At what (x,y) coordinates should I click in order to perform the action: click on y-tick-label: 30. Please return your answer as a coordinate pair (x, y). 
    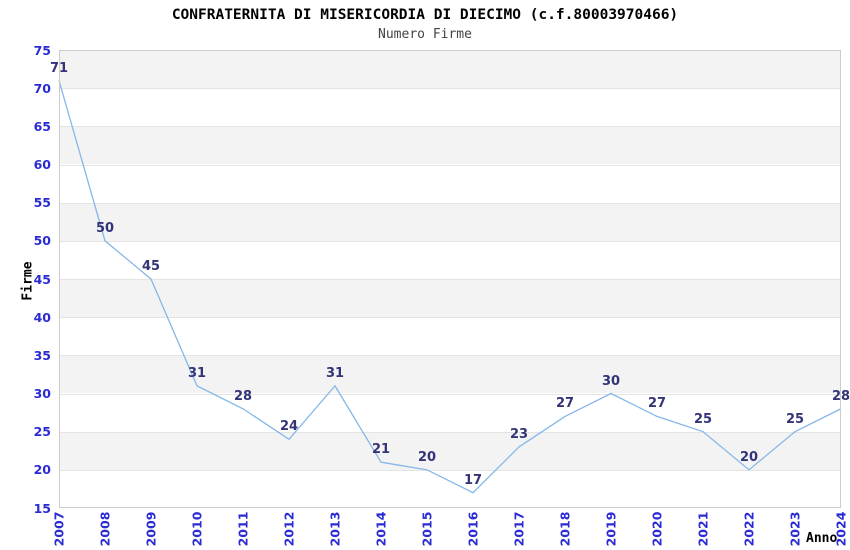
    Looking at the image, I should click on (42, 393).